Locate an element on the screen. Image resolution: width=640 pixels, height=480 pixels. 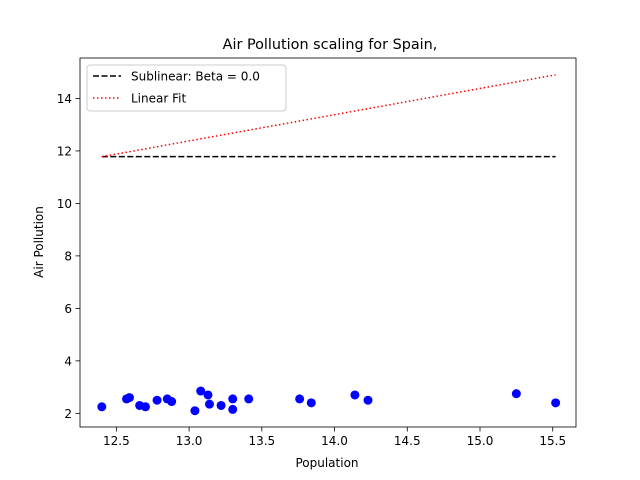
legend: Sublinear: Beta = 0.0 Linear Fit is located at coordinates (186, 88).